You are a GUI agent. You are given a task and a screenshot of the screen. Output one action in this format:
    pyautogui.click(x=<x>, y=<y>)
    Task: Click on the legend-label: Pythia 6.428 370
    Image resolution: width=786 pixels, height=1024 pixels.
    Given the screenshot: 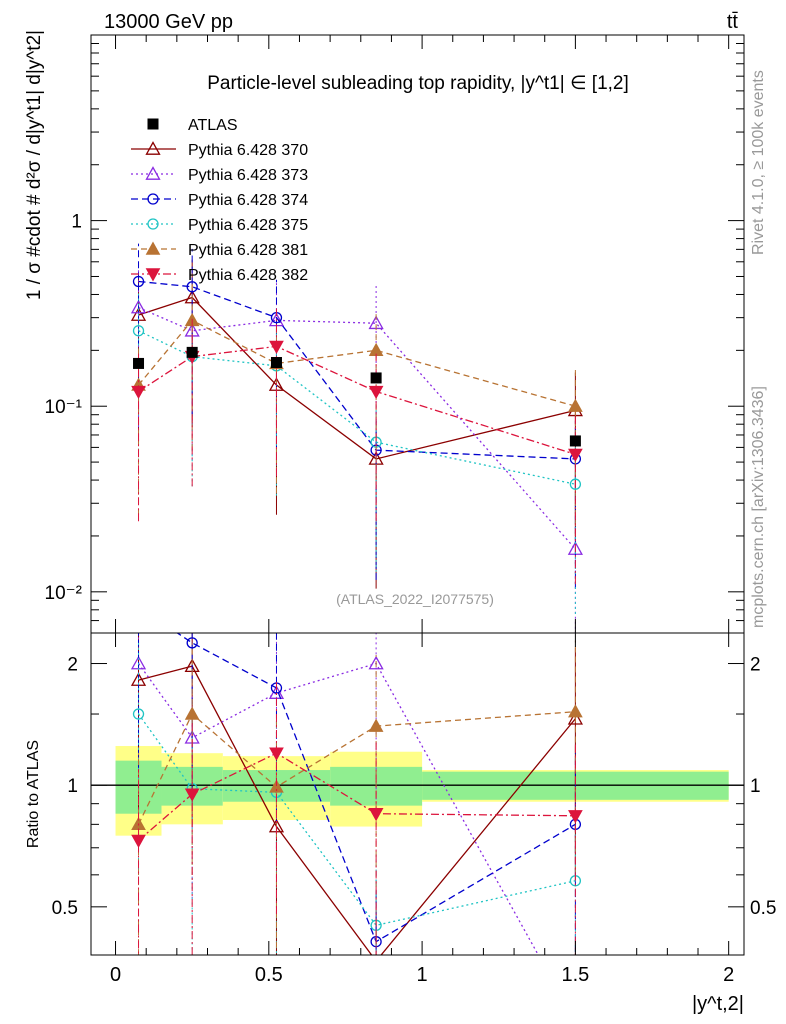 What is the action you would take?
    pyautogui.click(x=248, y=150)
    